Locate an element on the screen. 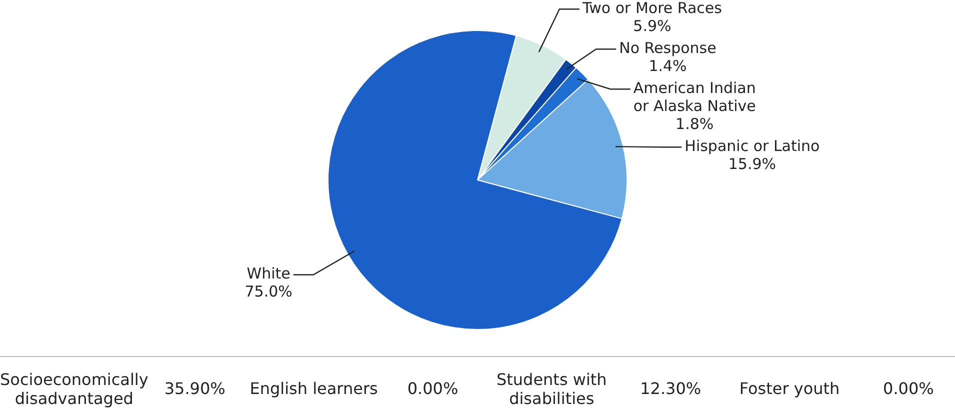 The height and width of the screenshot is (419, 955). slice-label: American Indian or Alaska Native is located at coordinates (694, 97).